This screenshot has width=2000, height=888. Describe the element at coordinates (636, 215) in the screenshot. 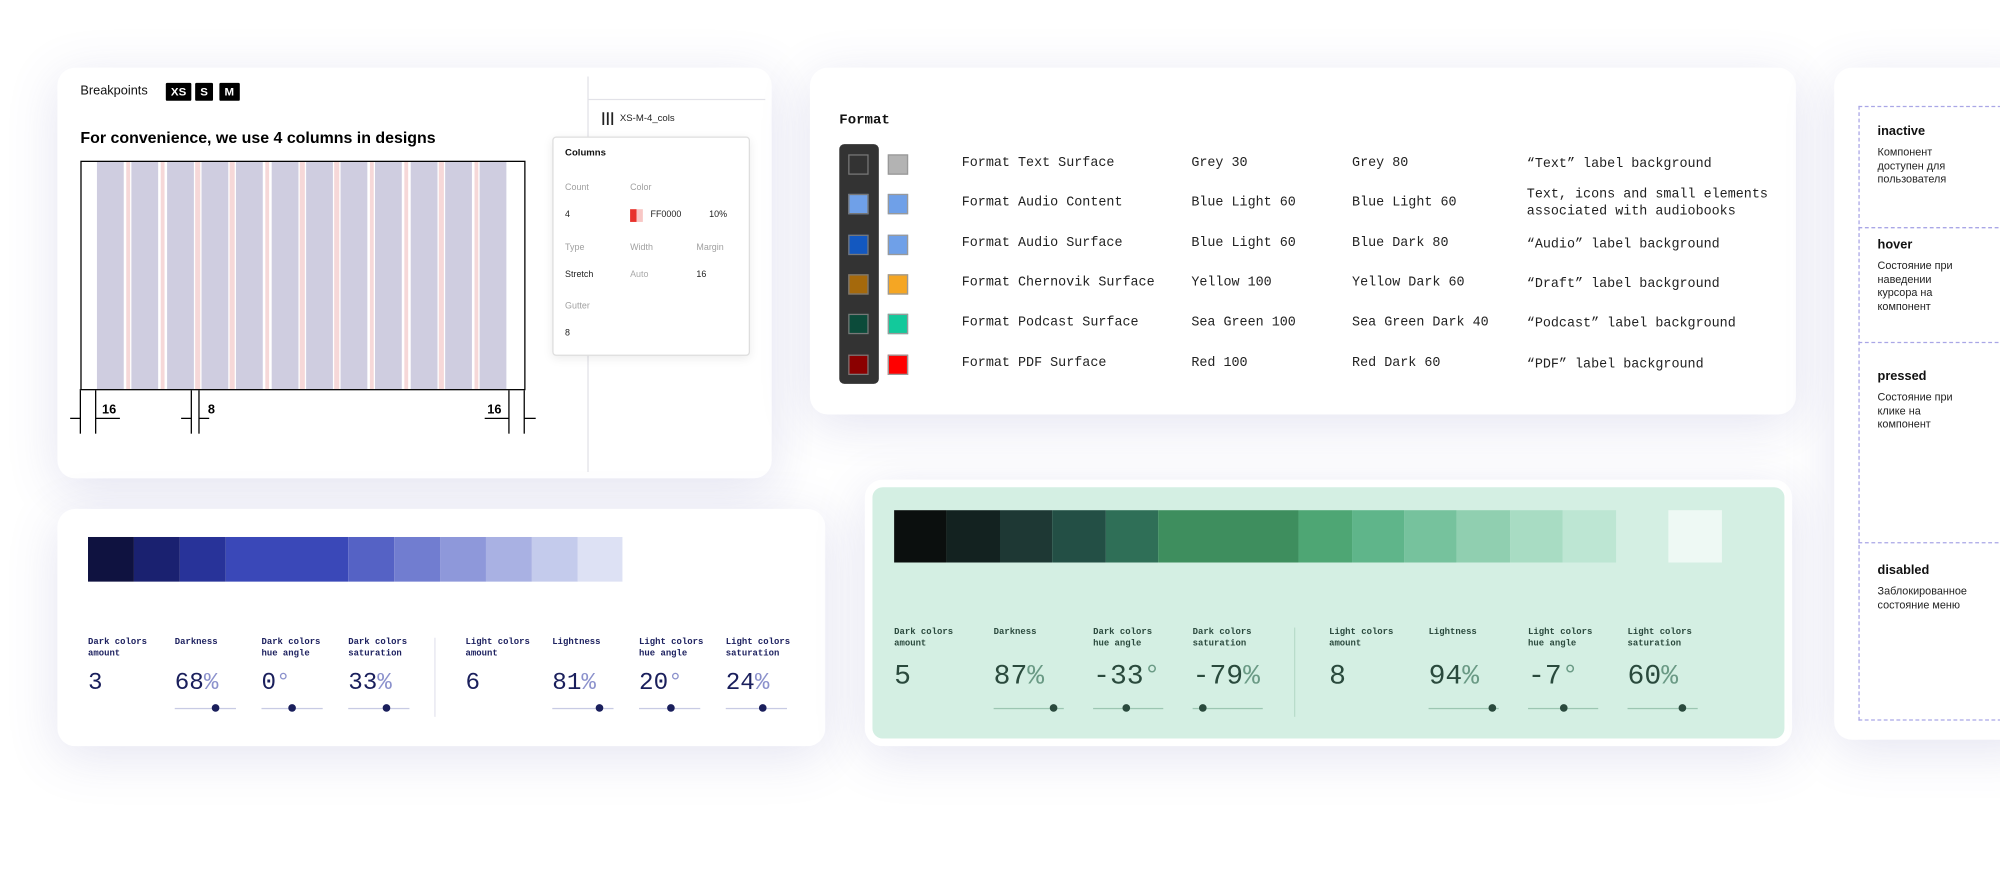

I see `color-swatch` at that location.